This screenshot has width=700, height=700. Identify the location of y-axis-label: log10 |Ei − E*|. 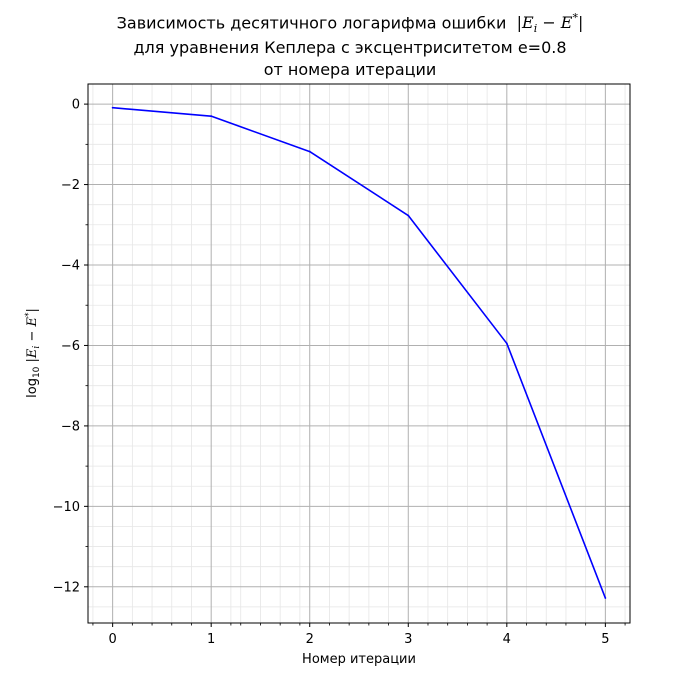
(33, 353).